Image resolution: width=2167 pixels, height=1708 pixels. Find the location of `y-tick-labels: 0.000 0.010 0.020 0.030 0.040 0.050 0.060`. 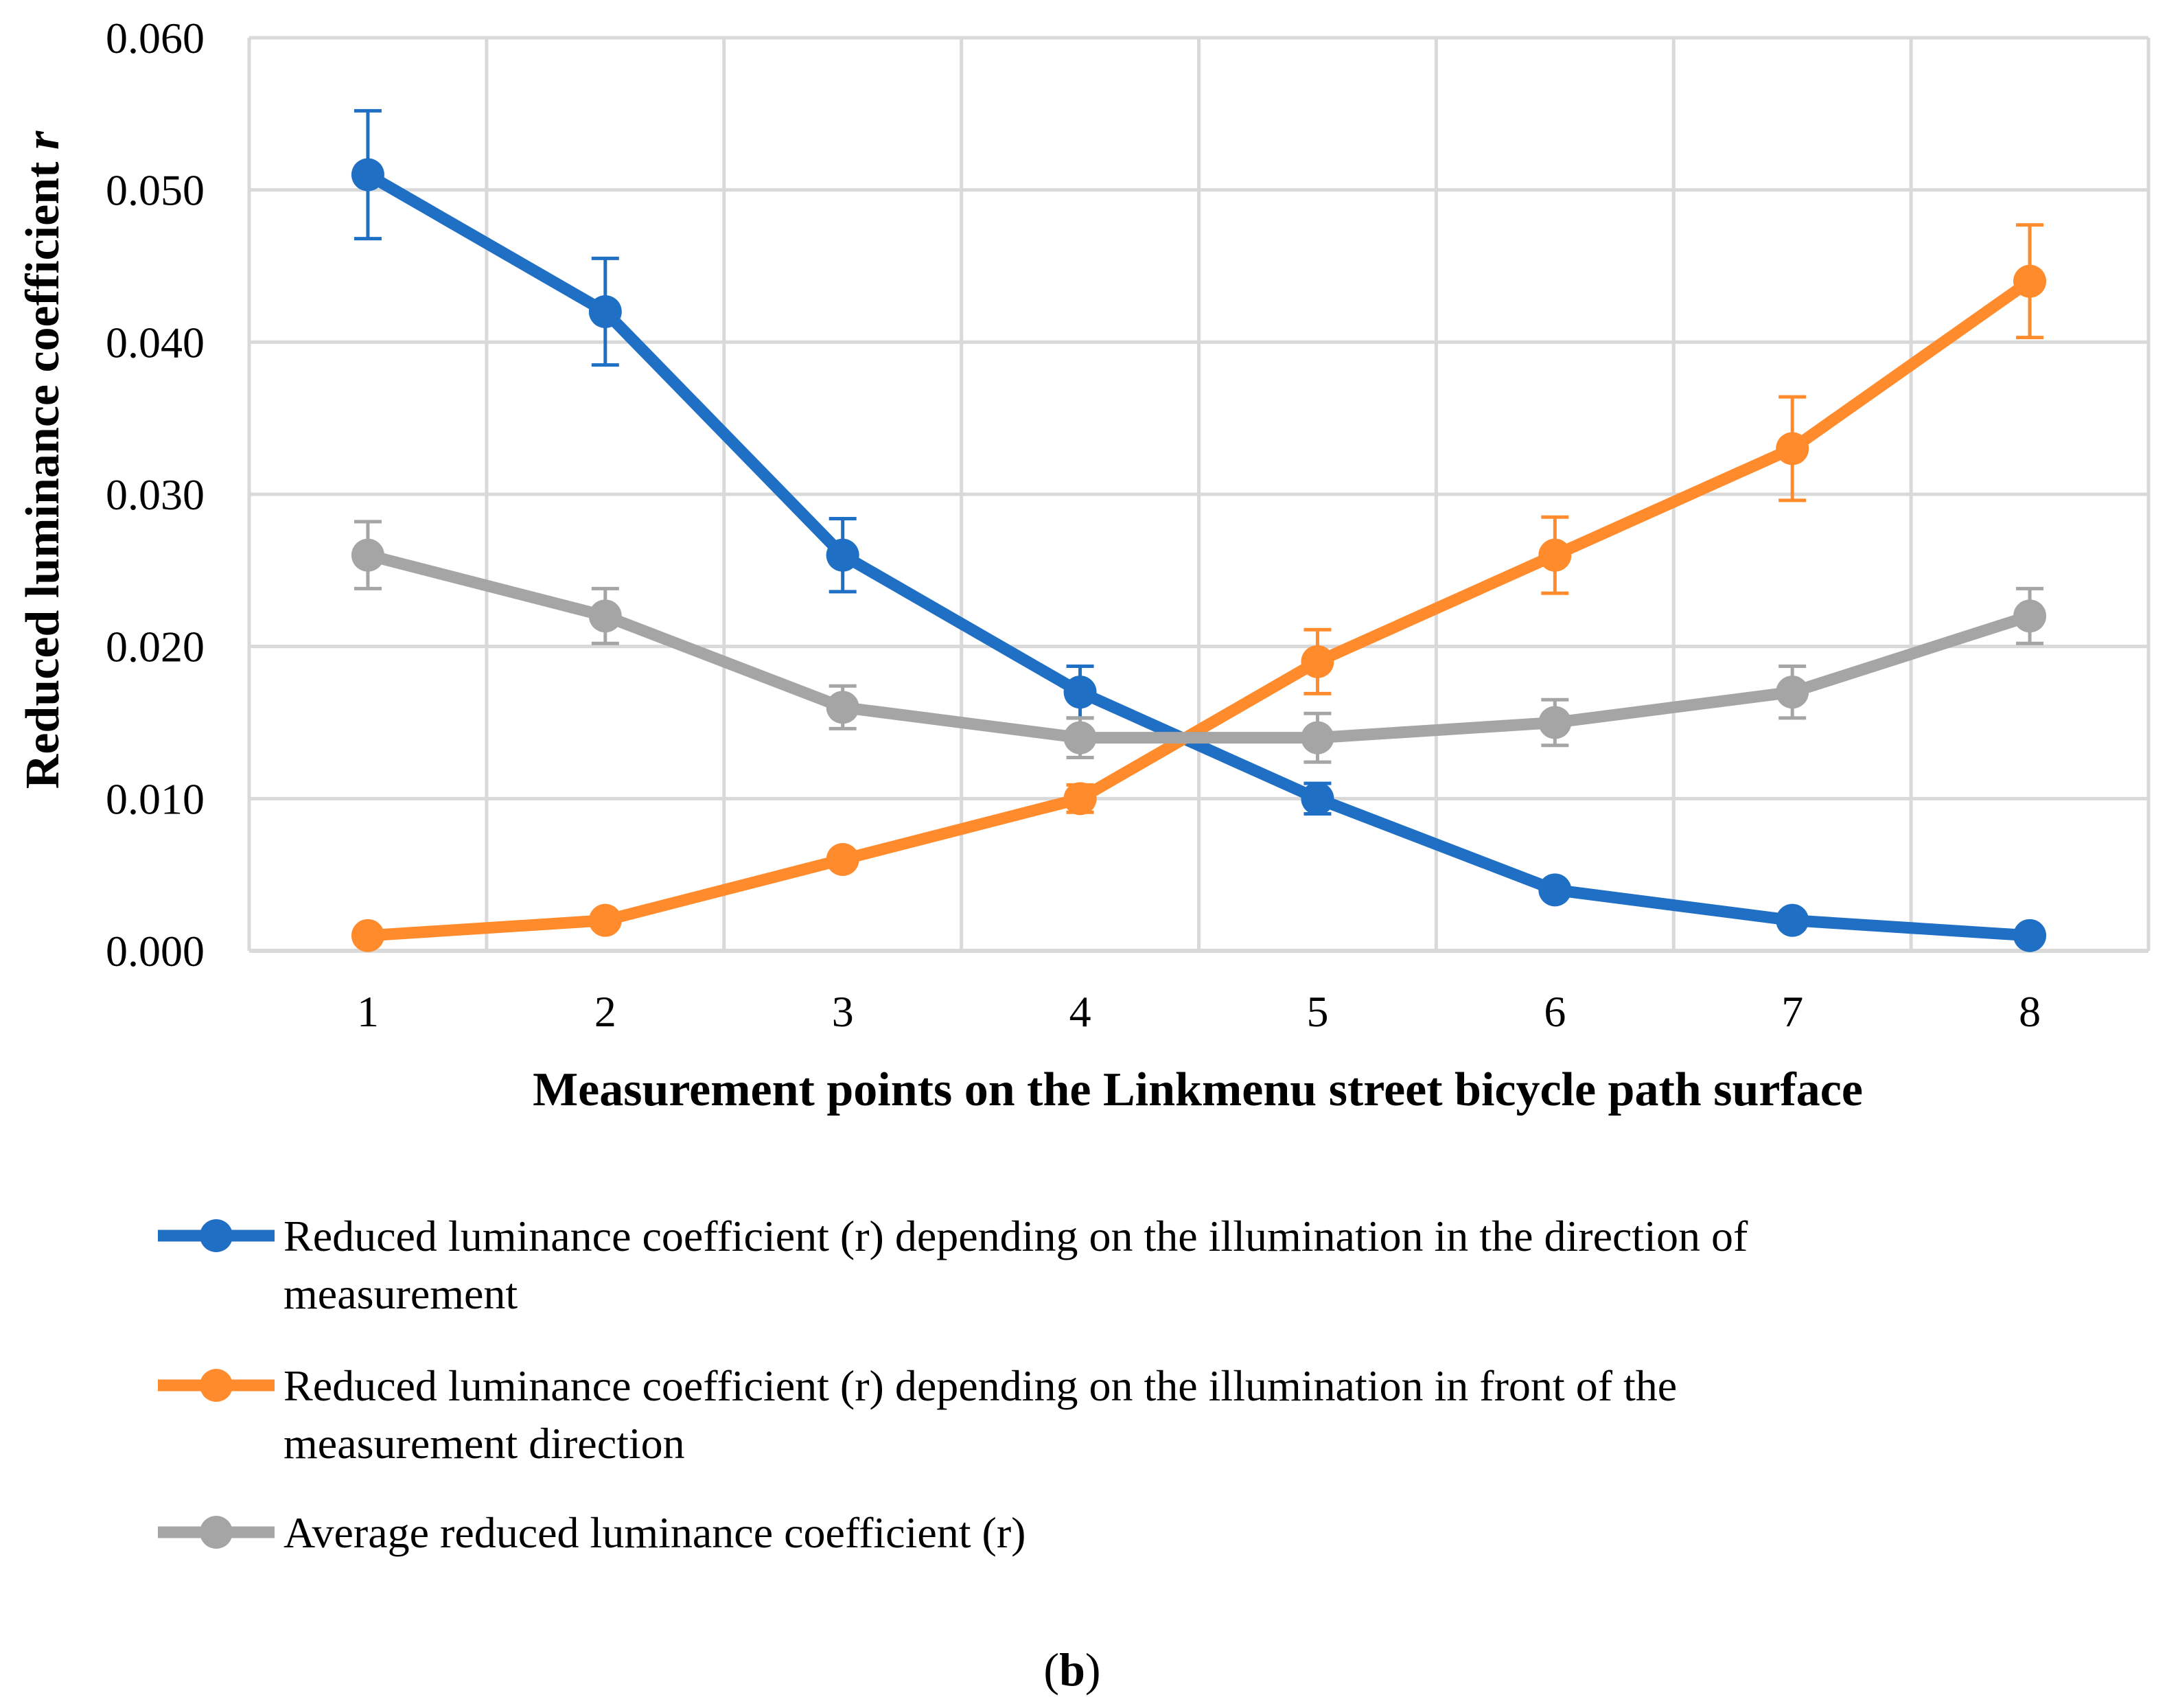

y-tick-labels: 0.000 0.010 0.020 0.030 0.040 0.050 0.060 is located at coordinates (155, 495).